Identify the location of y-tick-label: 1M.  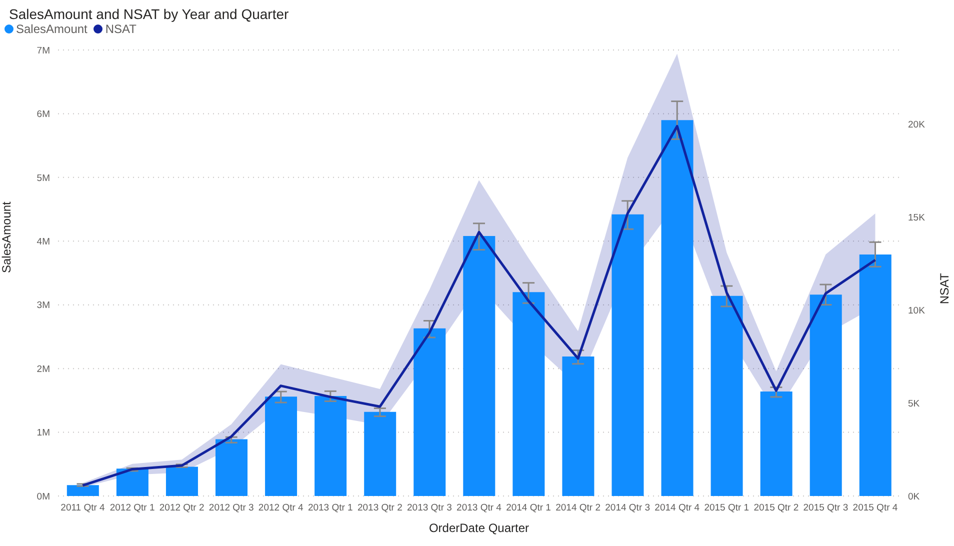
(43, 433).